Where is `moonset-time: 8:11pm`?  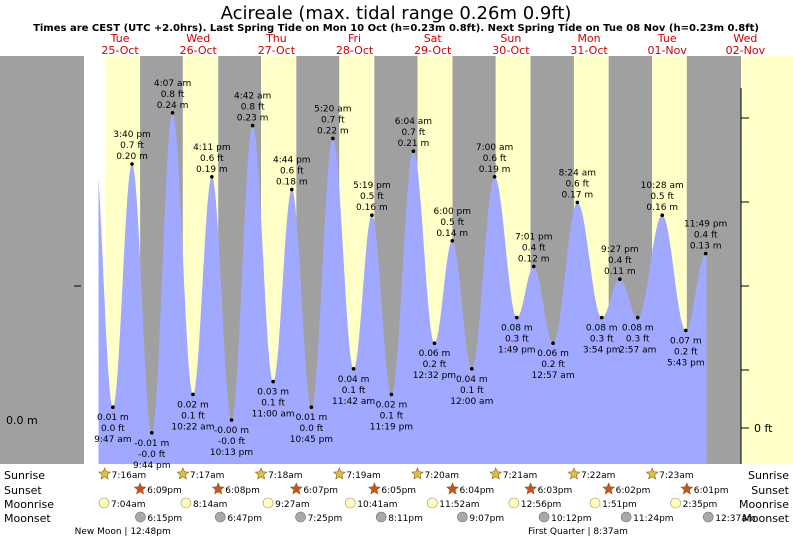 moonset-time: 8:11pm is located at coordinates (405, 519).